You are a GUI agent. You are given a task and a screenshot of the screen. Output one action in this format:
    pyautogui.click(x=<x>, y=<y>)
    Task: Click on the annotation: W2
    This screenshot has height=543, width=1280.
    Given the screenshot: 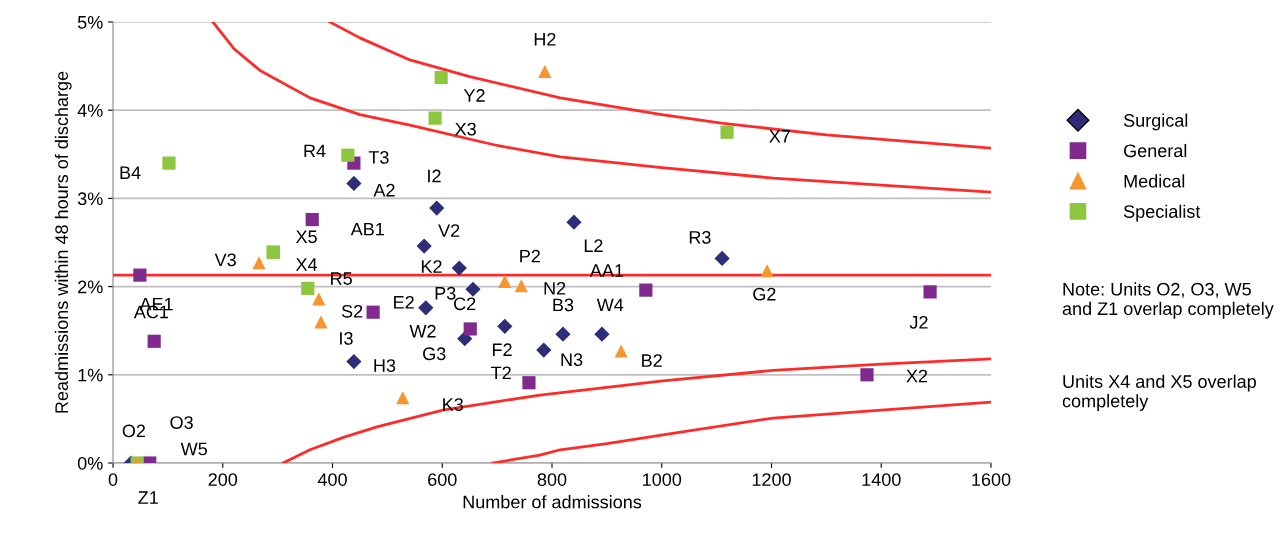 What is the action you would take?
    pyautogui.click(x=422, y=331)
    